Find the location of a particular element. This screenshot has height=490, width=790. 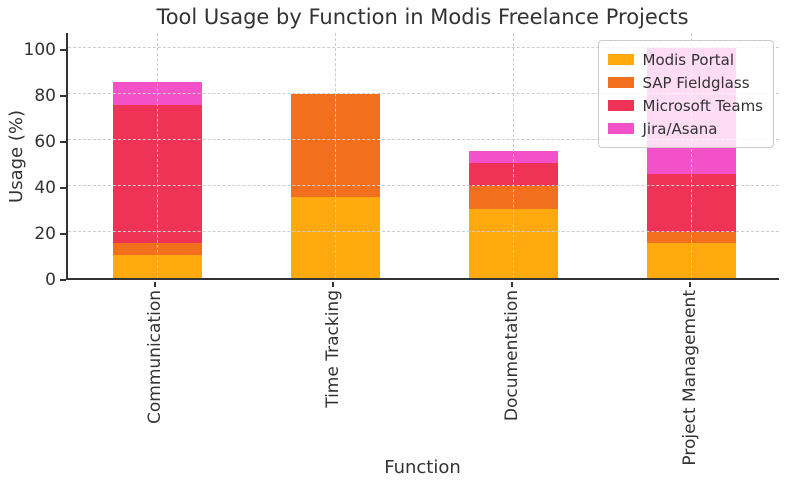

x-axis-label: Function is located at coordinates (422, 467).